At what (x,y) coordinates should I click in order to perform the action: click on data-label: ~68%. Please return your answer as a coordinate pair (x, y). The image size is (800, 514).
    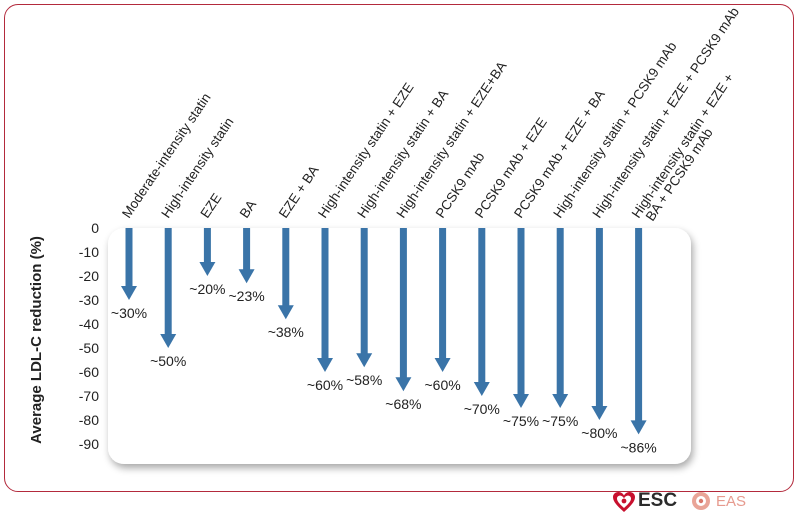
    Looking at the image, I should click on (403, 404).